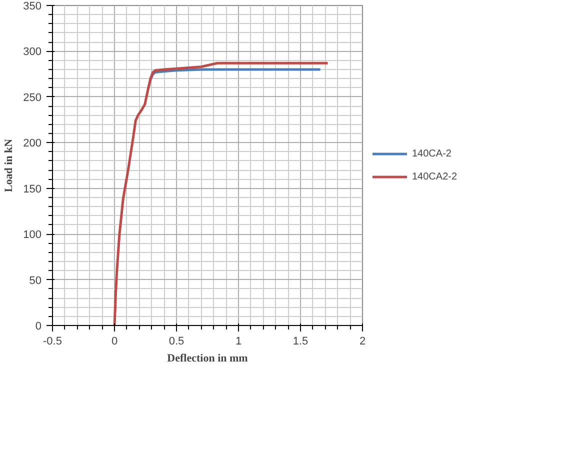 The height and width of the screenshot is (449, 563). Describe the element at coordinates (52, 342) in the screenshot. I see `x-tick-label: -0.5` at that location.